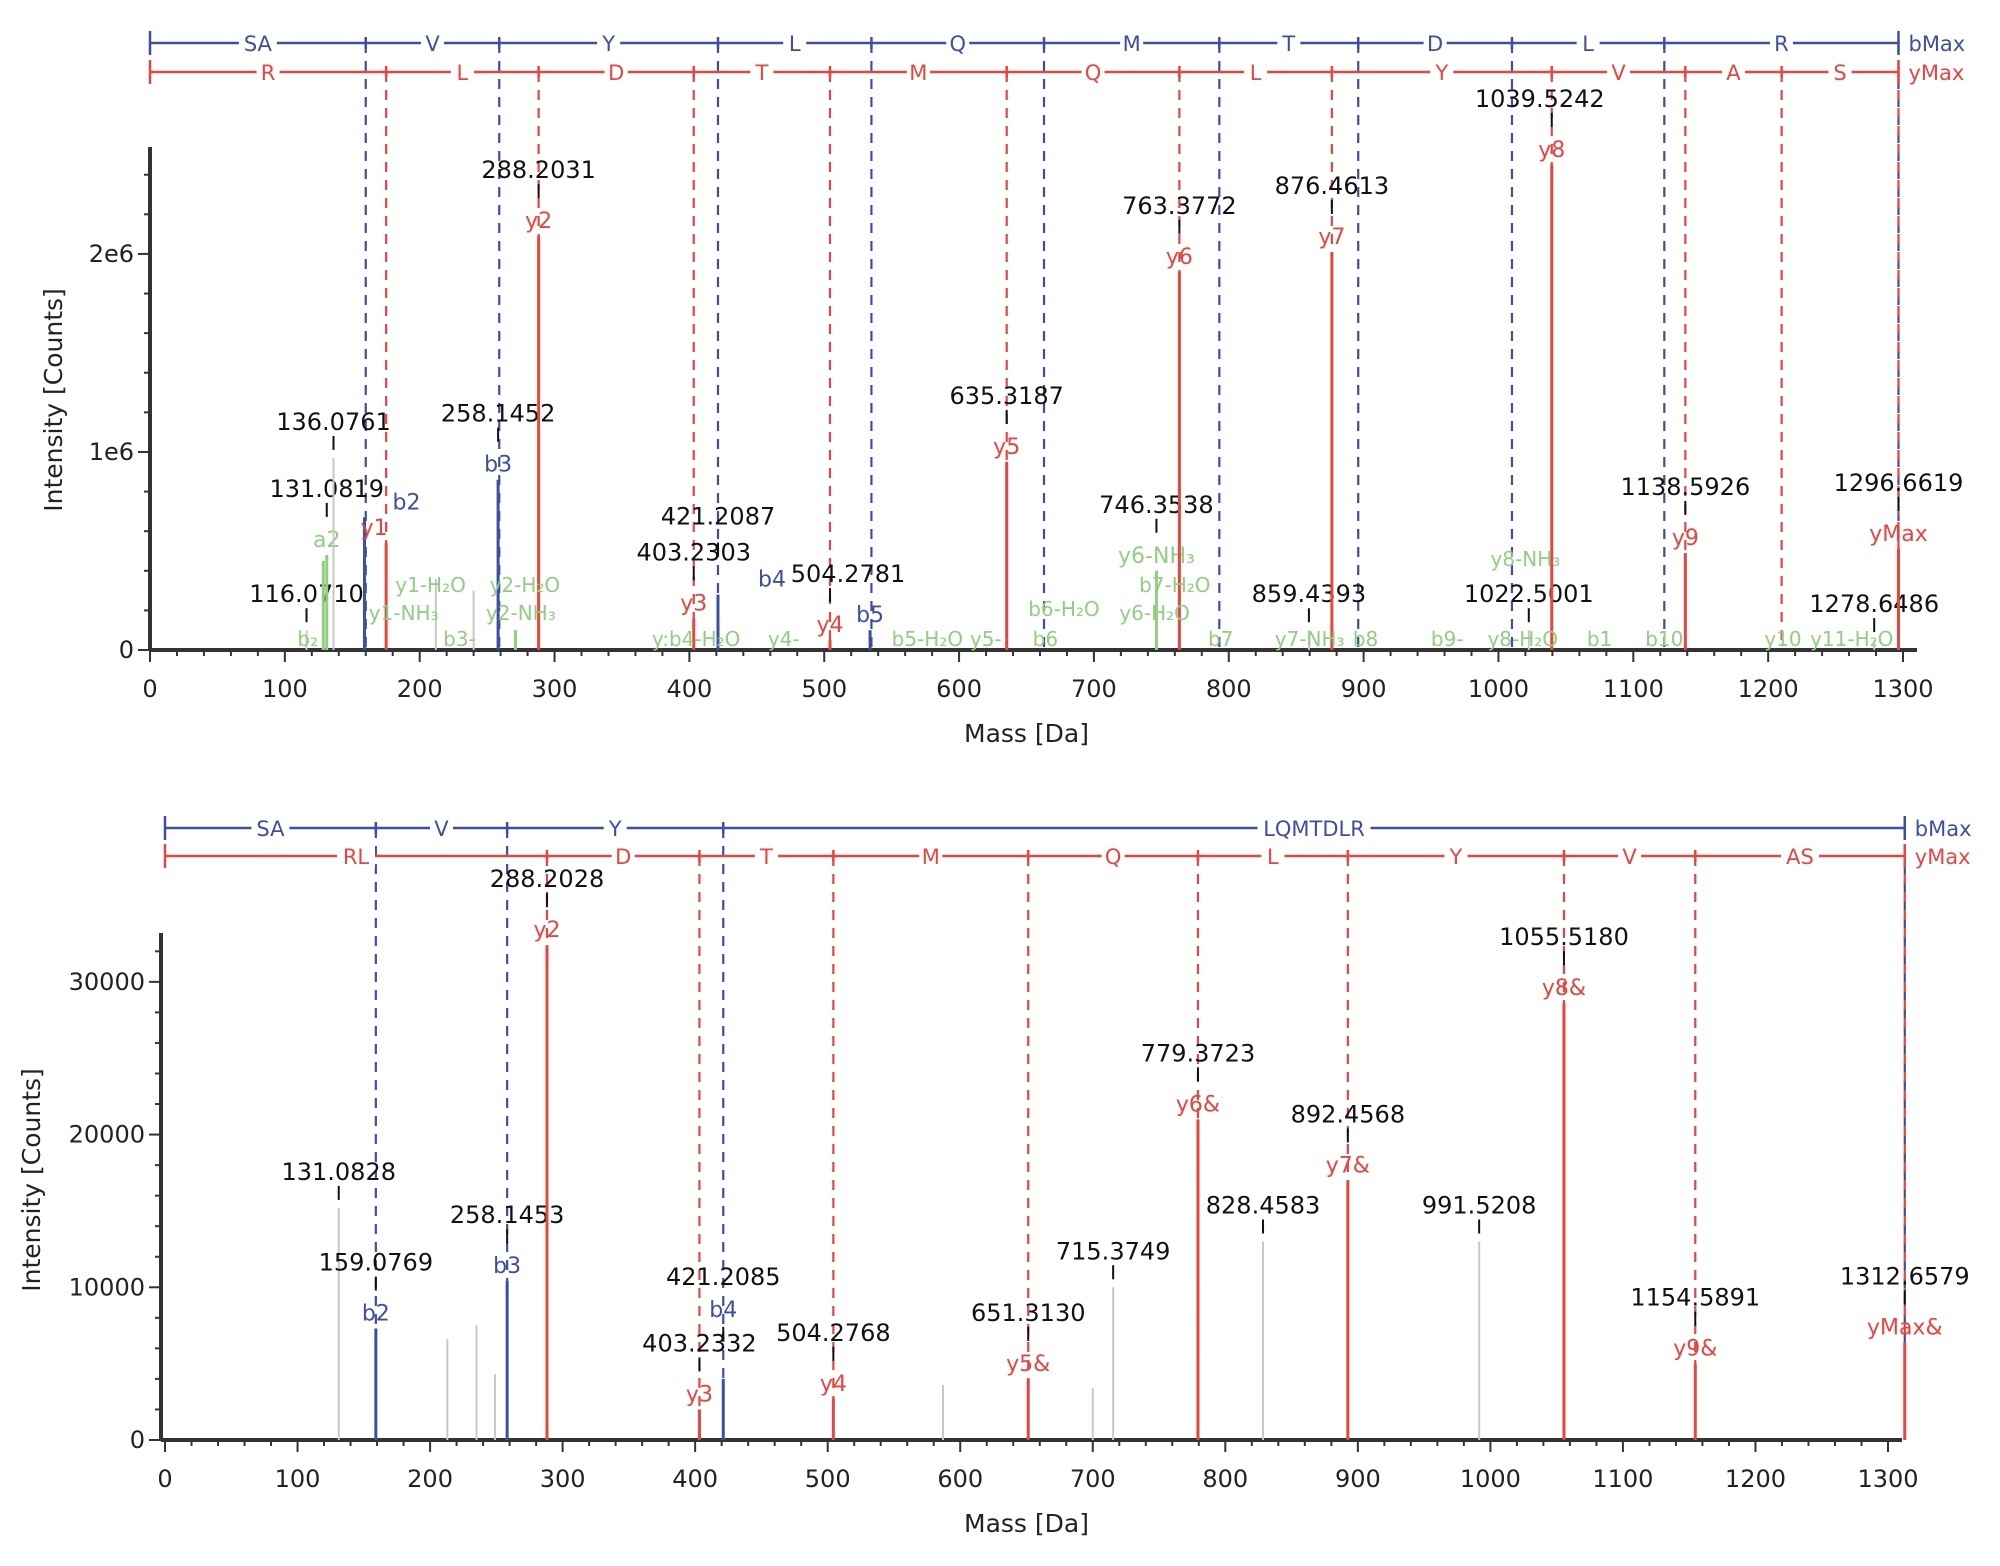 The width and height of the screenshot is (2000, 1566). Describe the element at coordinates (538, 403) in the screenshot. I see `peak: y2 288.2031` at that location.